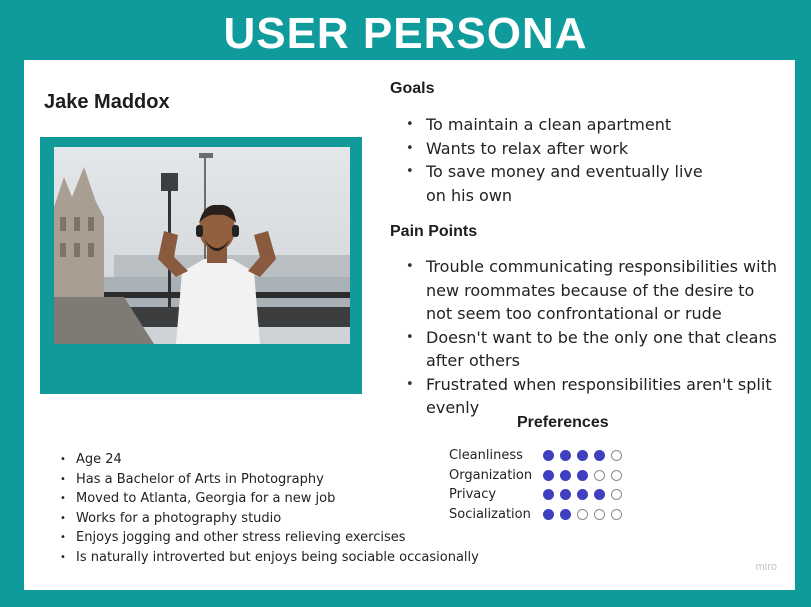 This screenshot has width=811, height=607. What do you see at coordinates (486, 456) in the screenshot?
I see `preference-label: Cleanliness` at bounding box center [486, 456].